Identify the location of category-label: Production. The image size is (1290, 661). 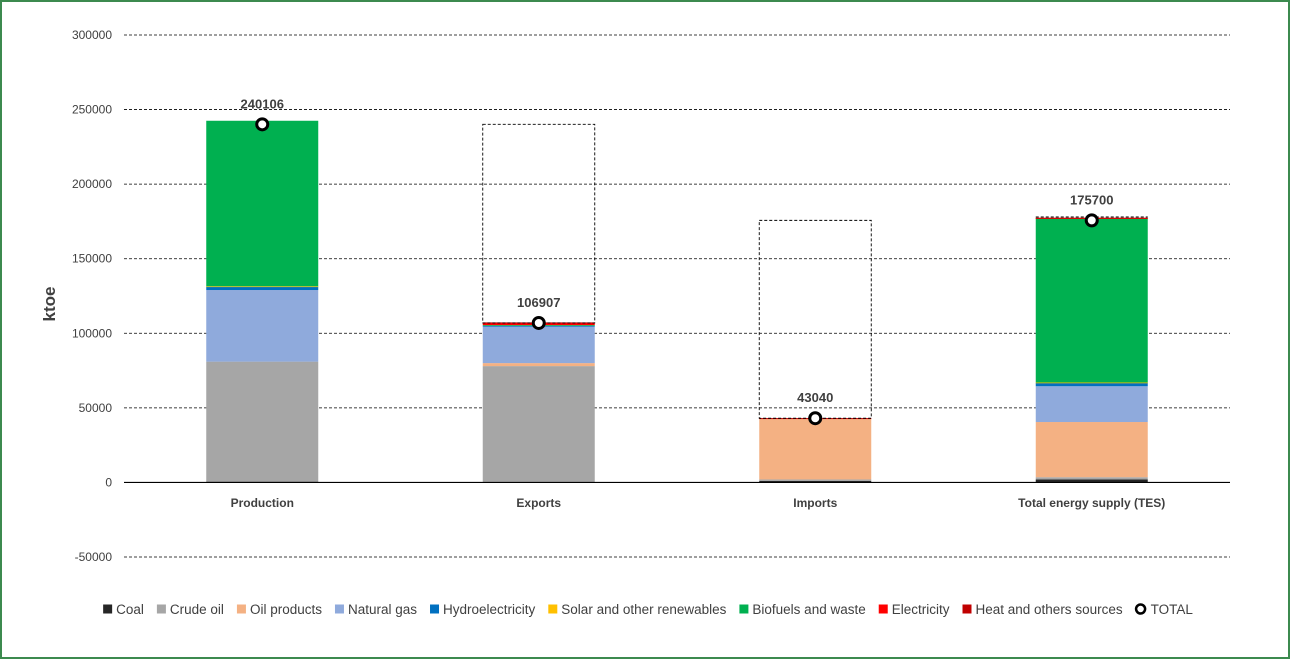
(262, 503).